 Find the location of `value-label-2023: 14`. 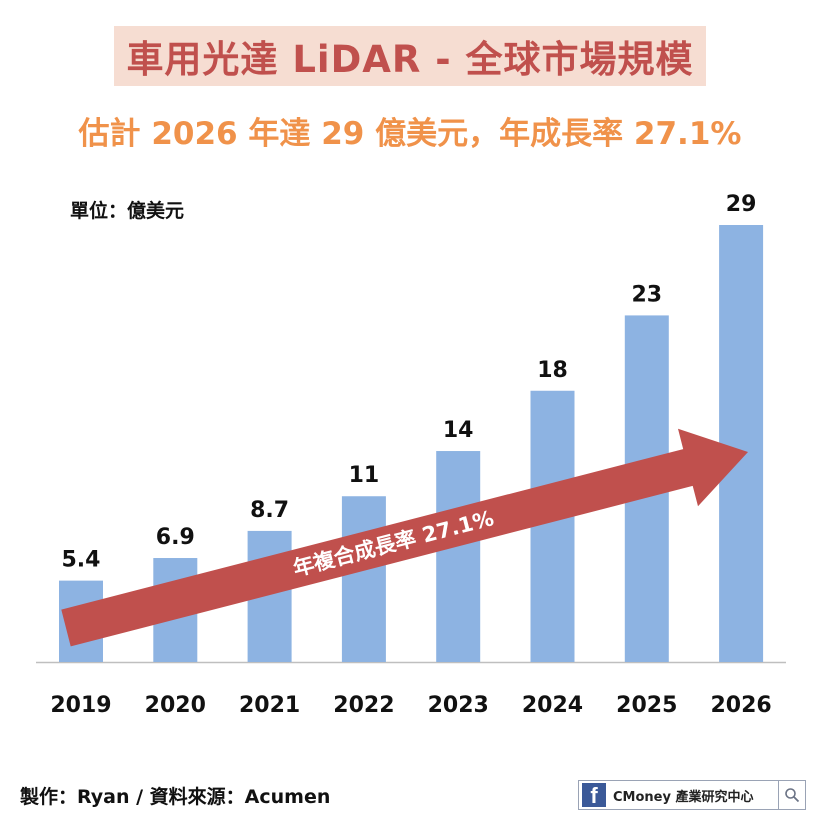

value-label-2023: 14 is located at coordinates (458, 430).